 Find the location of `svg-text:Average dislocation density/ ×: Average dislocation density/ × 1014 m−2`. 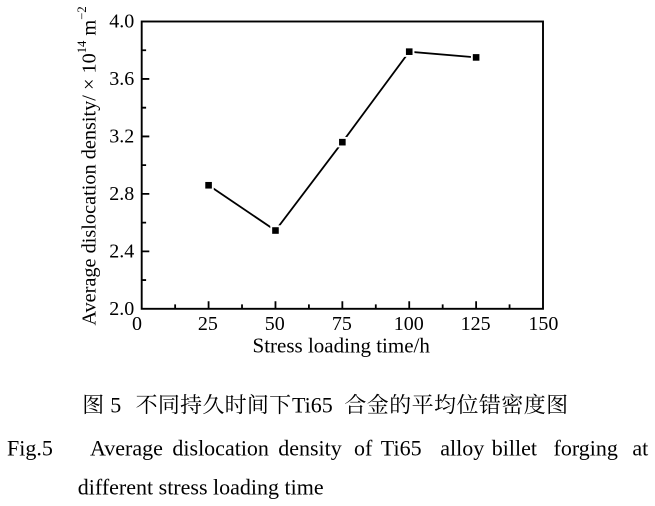

svg-text:Average dislocation density/ ×: Average dislocation density/ × 1014 m−2 is located at coordinates (88, 165).